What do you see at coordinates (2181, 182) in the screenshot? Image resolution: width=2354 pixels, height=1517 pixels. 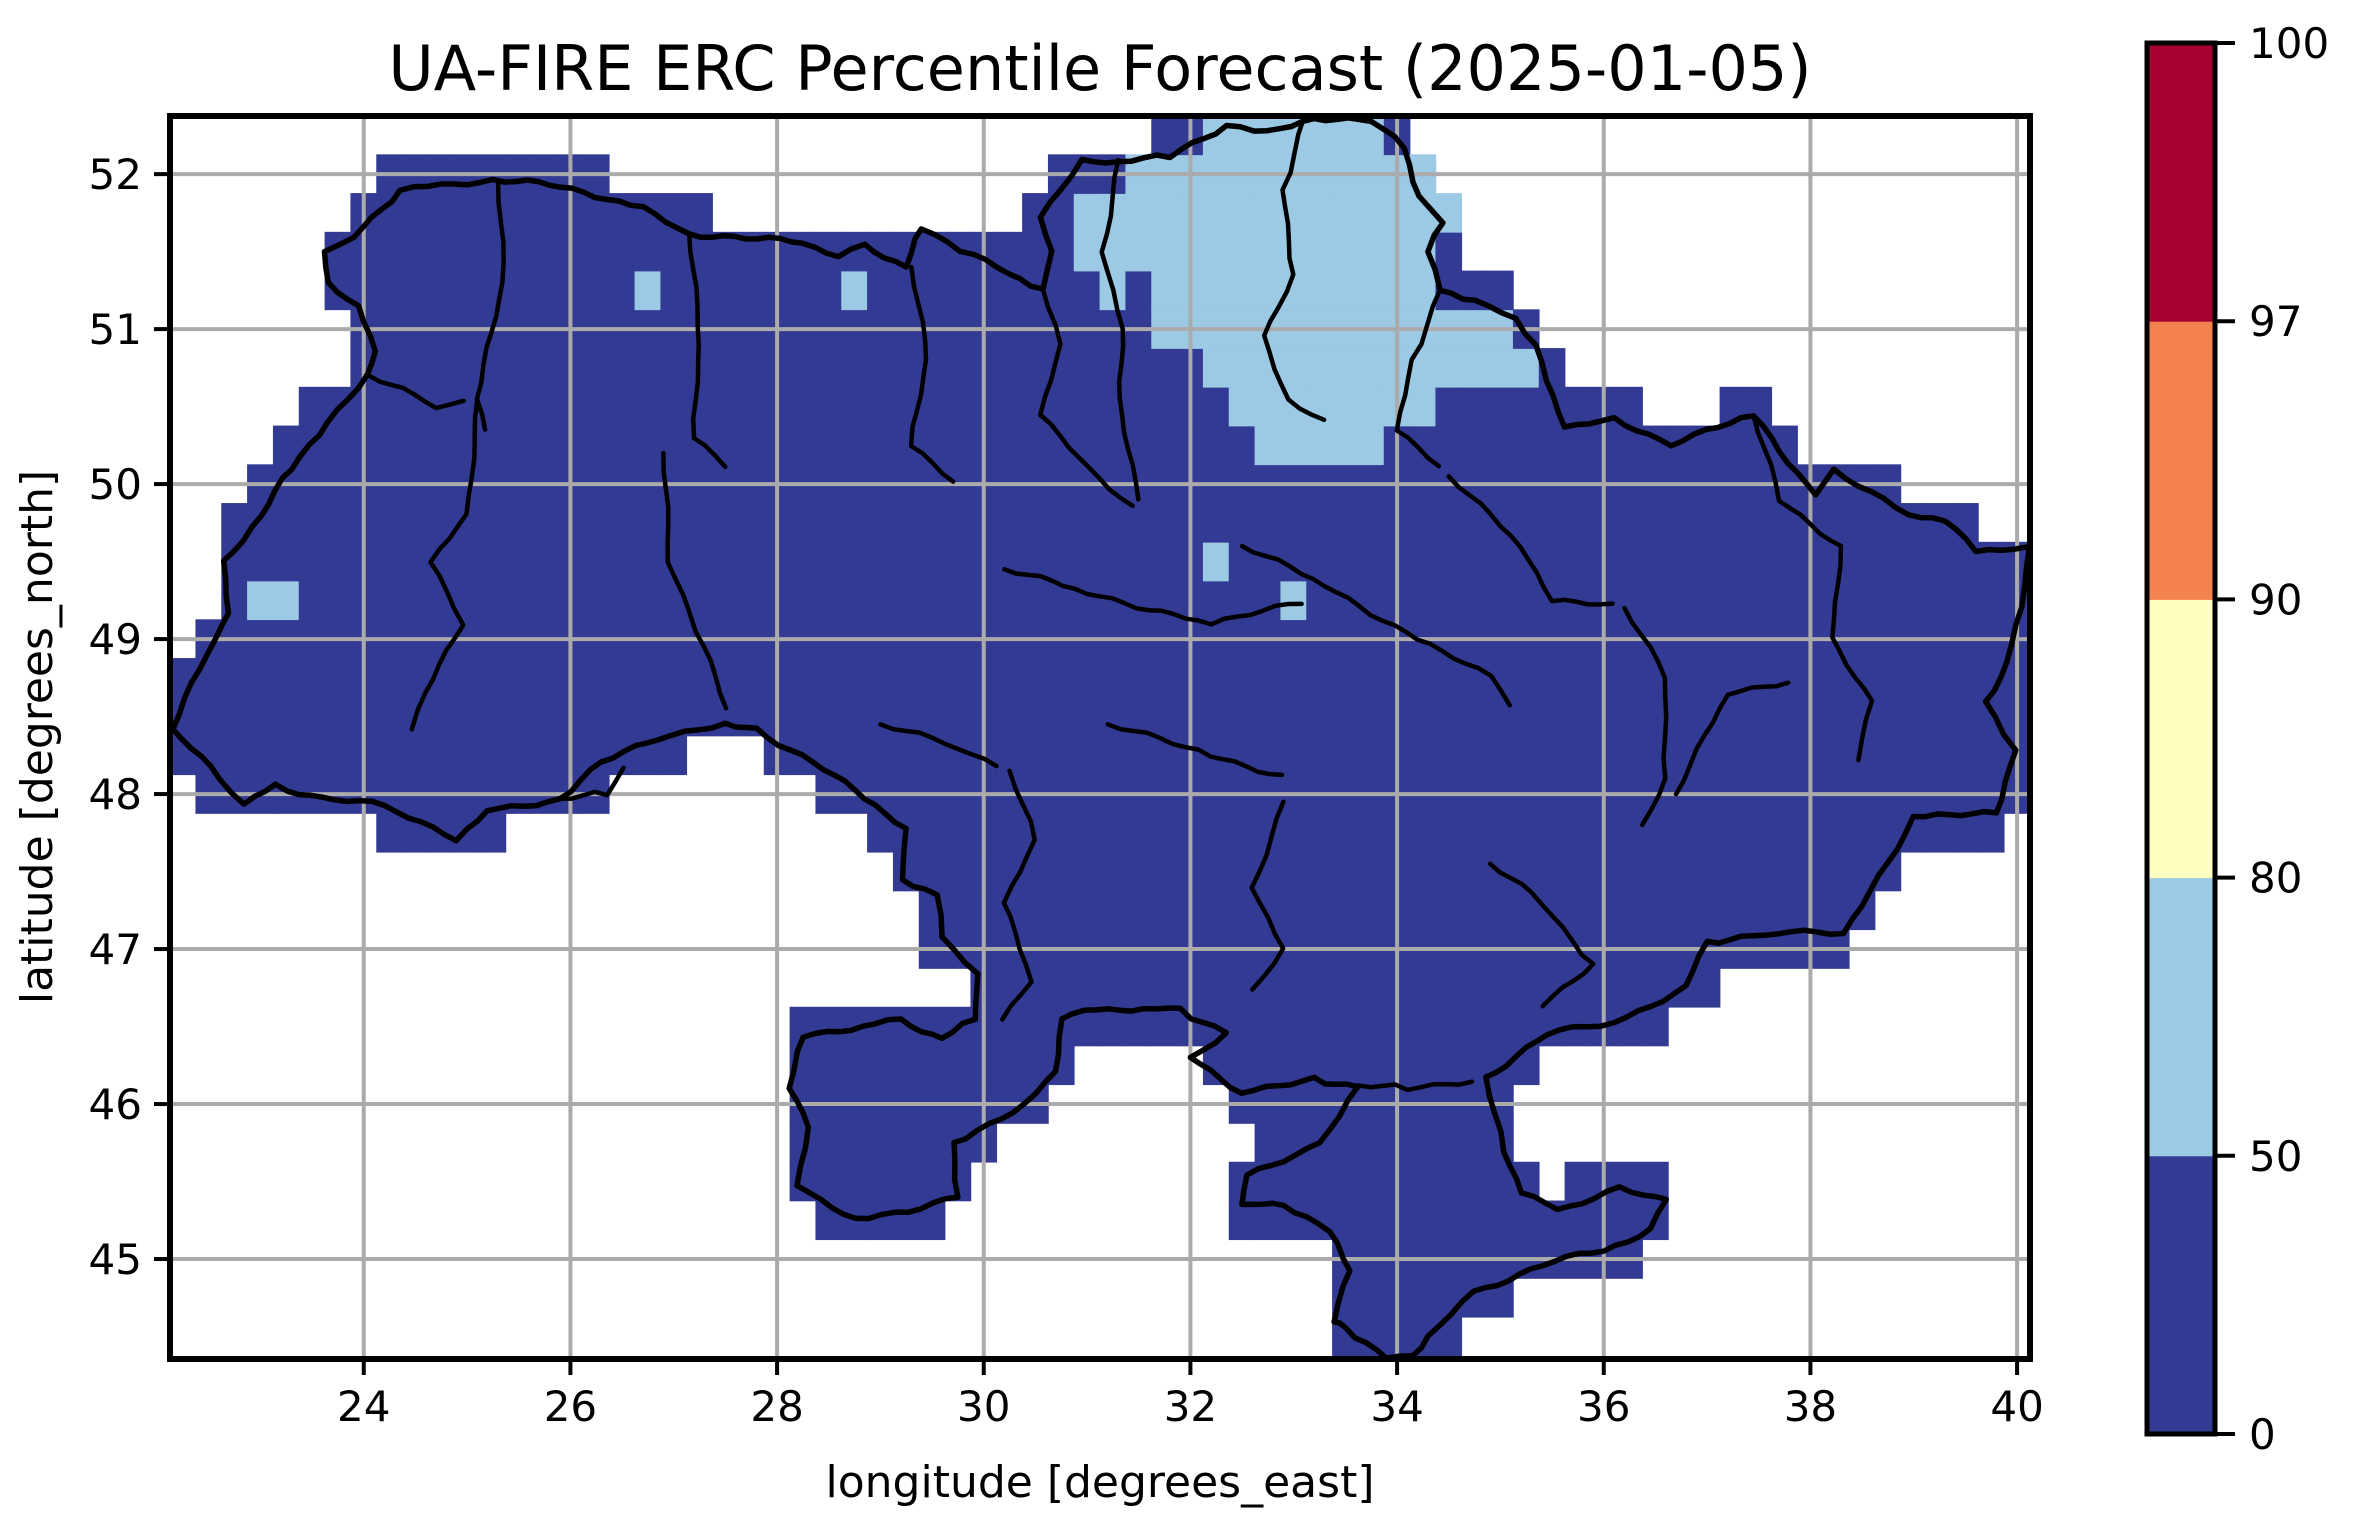 I see `colorbar-segment` at bounding box center [2181, 182].